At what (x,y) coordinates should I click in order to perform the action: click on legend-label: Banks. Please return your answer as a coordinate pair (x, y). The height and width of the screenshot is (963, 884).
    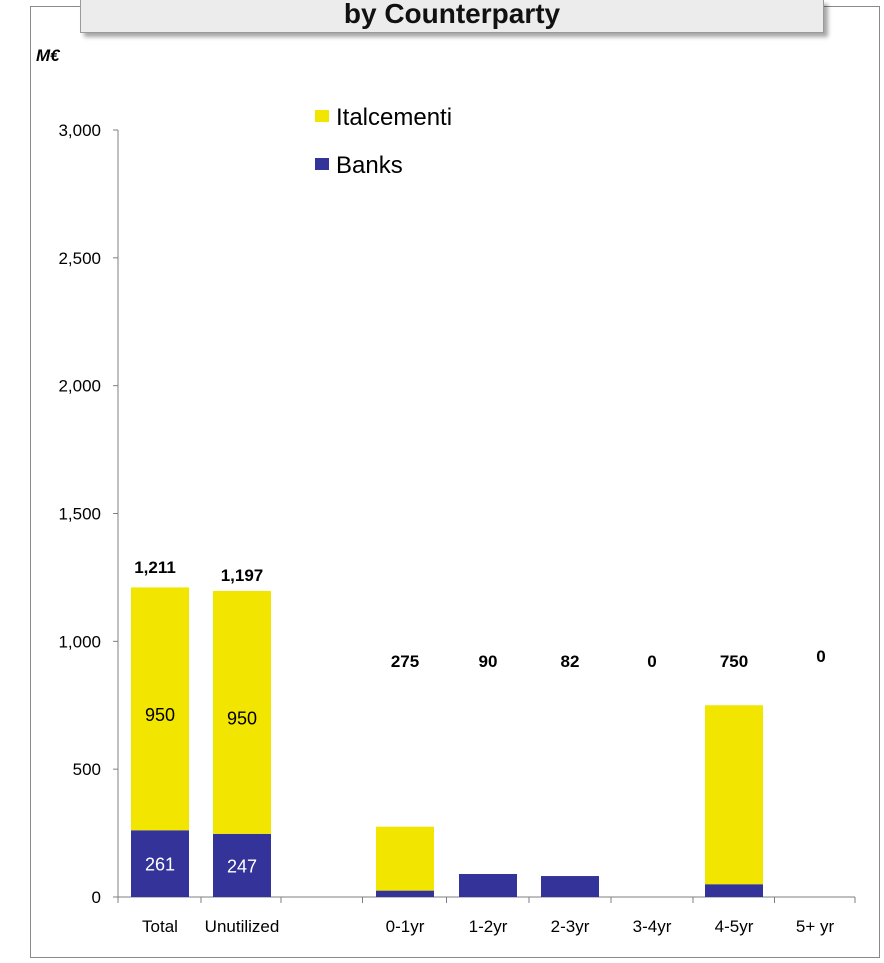
    Looking at the image, I should click on (369, 165).